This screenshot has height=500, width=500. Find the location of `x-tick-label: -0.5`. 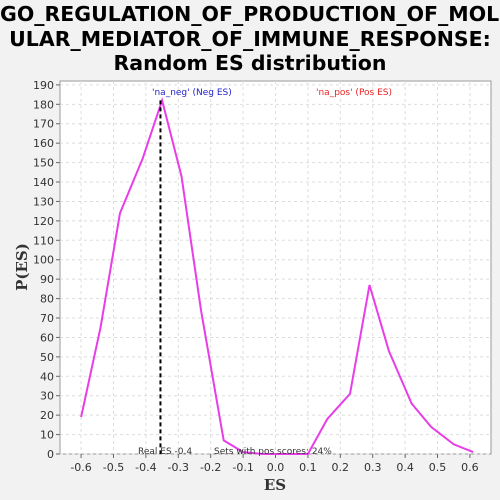

x-tick-label: -0.5 is located at coordinates (113, 467).